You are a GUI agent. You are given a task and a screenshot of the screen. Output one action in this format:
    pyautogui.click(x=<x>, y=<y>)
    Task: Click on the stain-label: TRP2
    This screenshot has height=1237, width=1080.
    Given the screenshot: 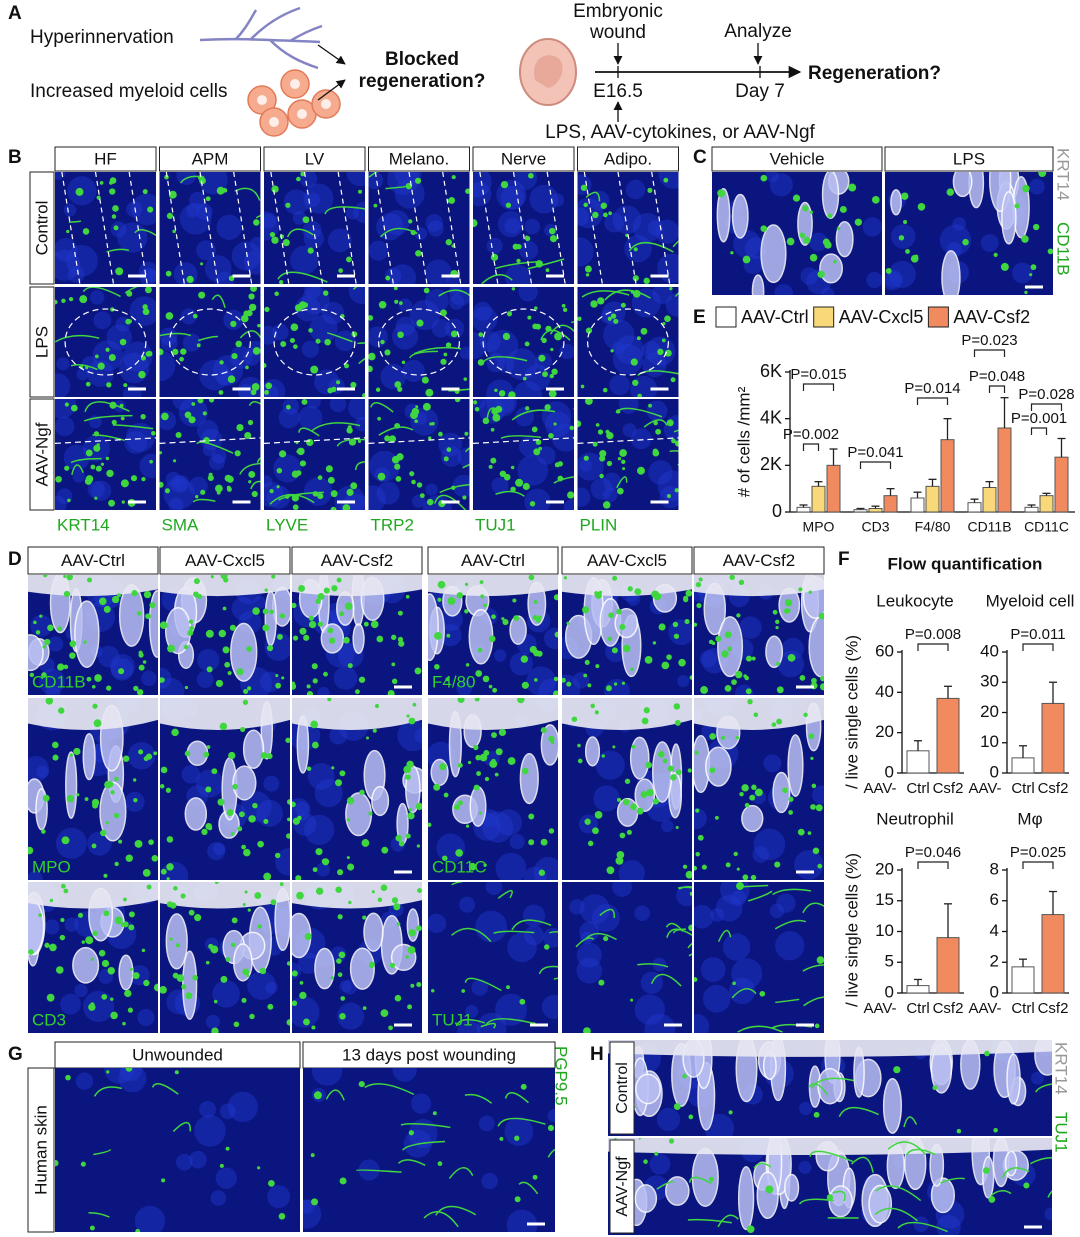 What is the action you would take?
    pyautogui.click(x=392, y=524)
    